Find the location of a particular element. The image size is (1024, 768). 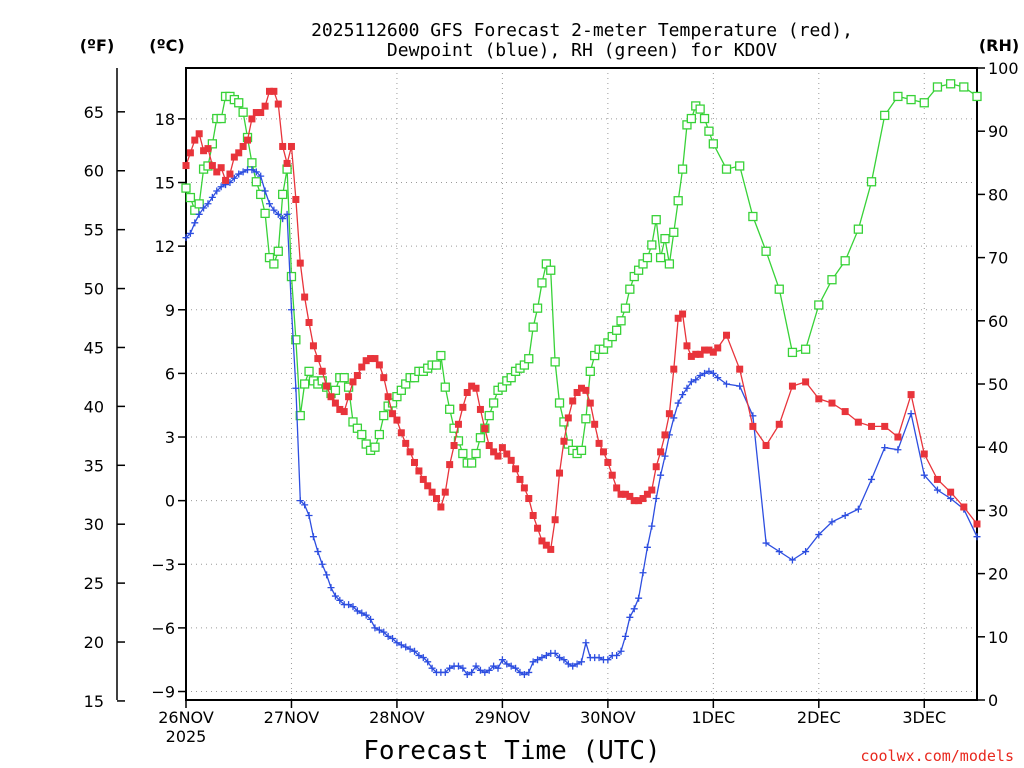

fahrenheit-tick-label: 25 is located at coordinates (94, 583).